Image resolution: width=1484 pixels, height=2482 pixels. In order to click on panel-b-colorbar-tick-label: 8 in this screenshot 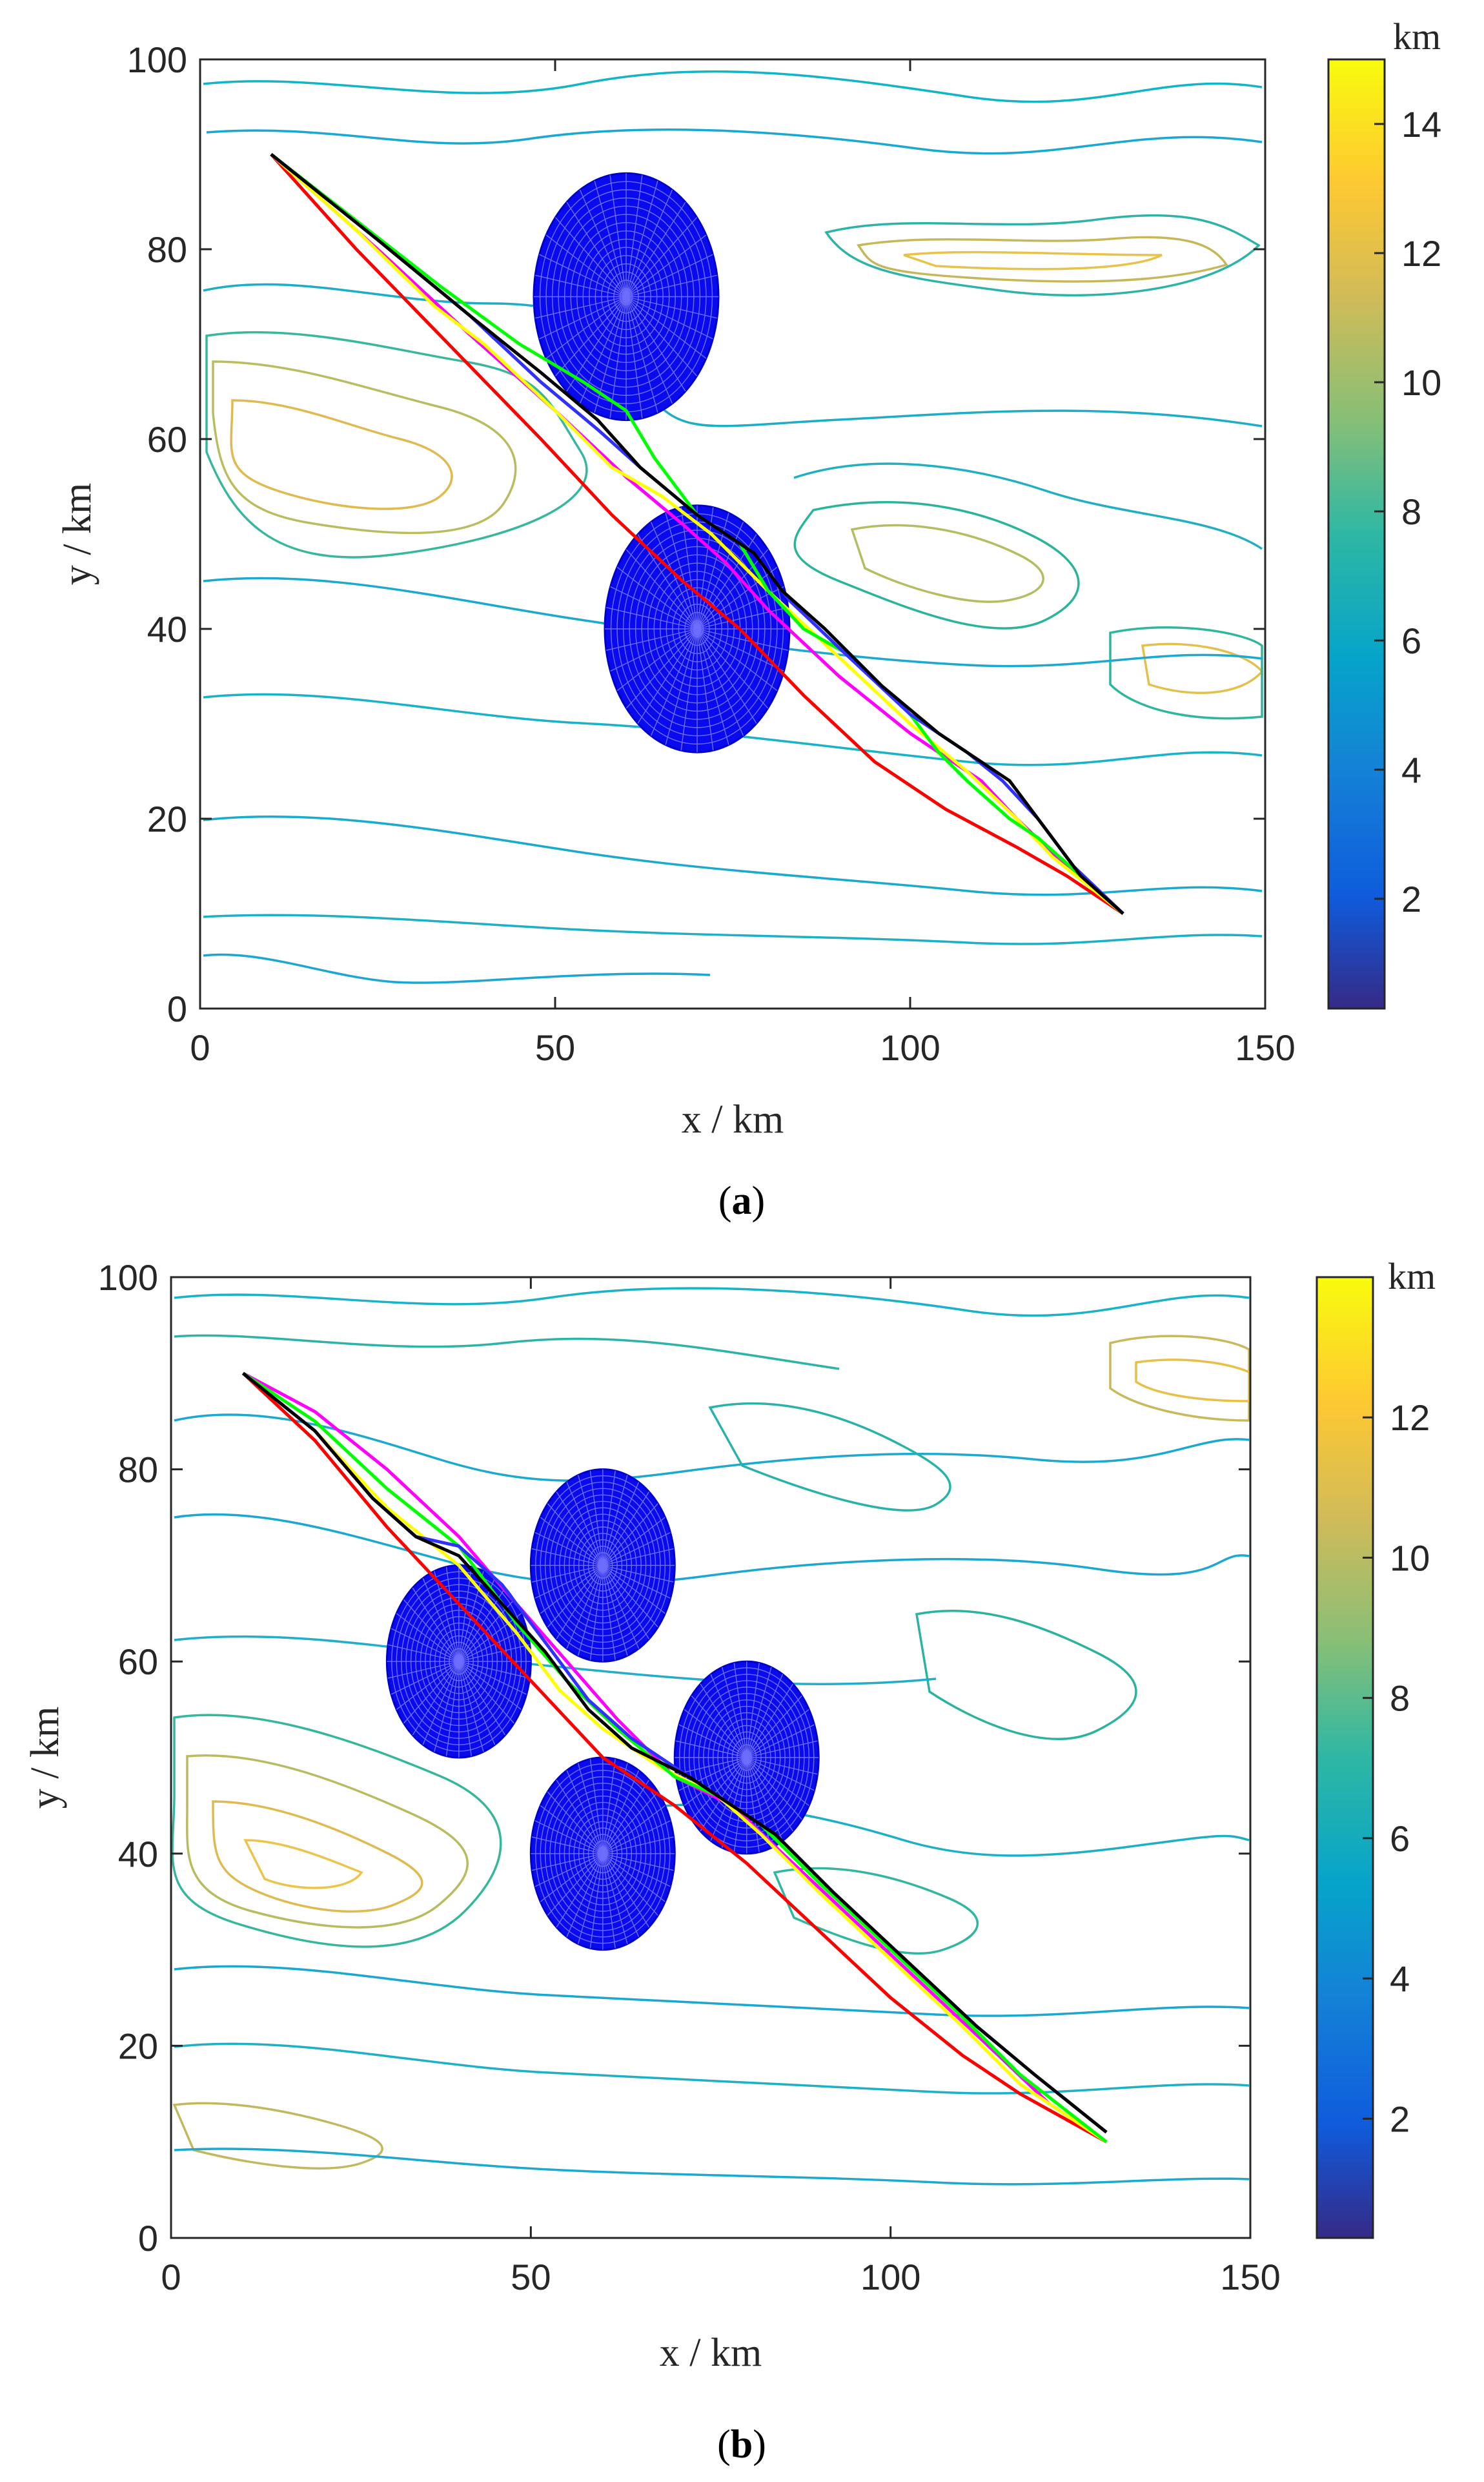, I will do `click(1400, 1698)`.